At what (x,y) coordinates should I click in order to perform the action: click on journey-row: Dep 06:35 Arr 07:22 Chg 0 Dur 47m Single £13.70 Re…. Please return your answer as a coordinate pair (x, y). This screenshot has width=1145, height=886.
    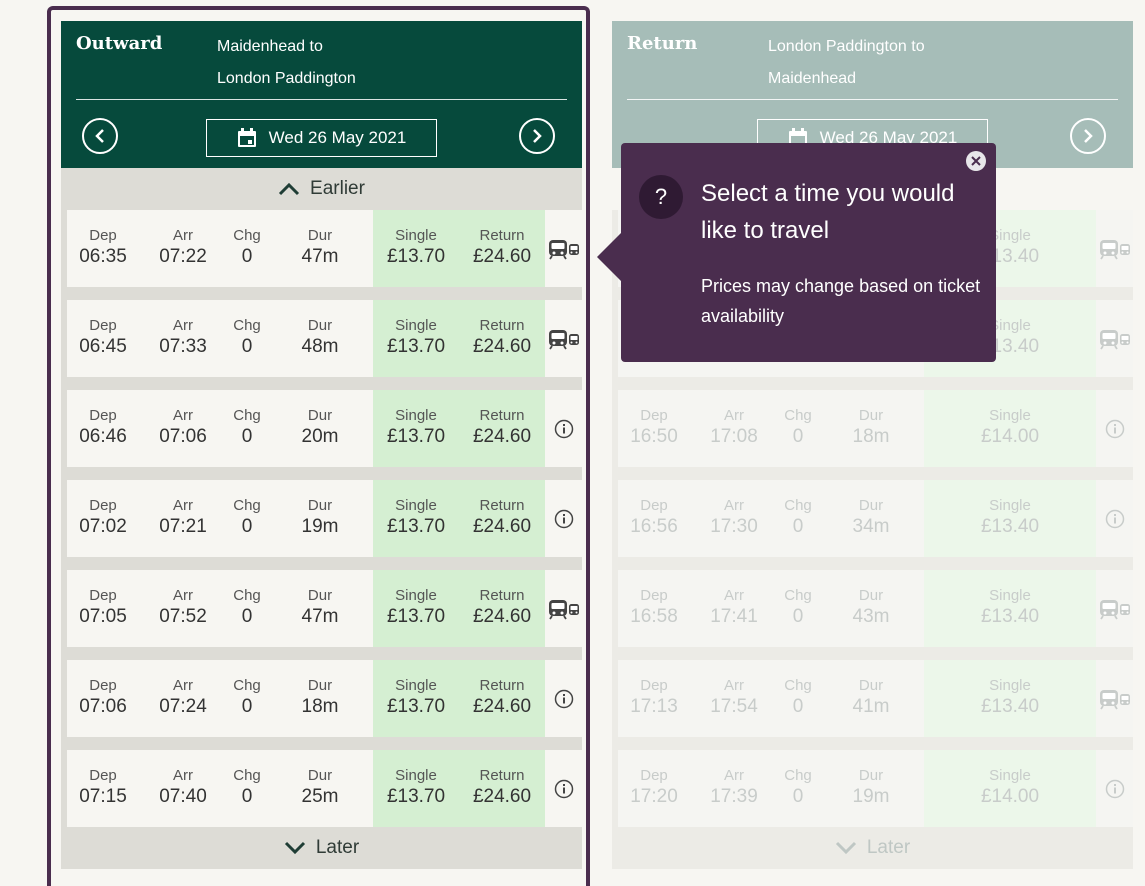
    Looking at the image, I should click on (324, 248).